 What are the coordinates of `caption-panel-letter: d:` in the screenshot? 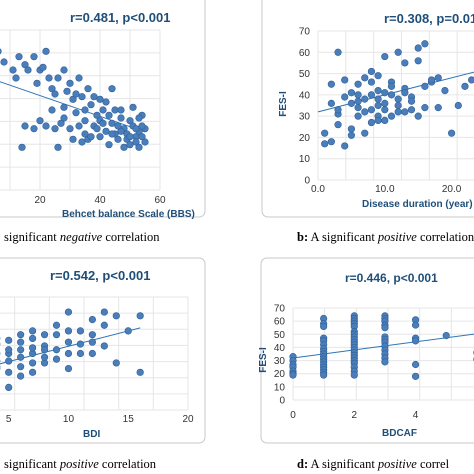 It's located at (302, 464).